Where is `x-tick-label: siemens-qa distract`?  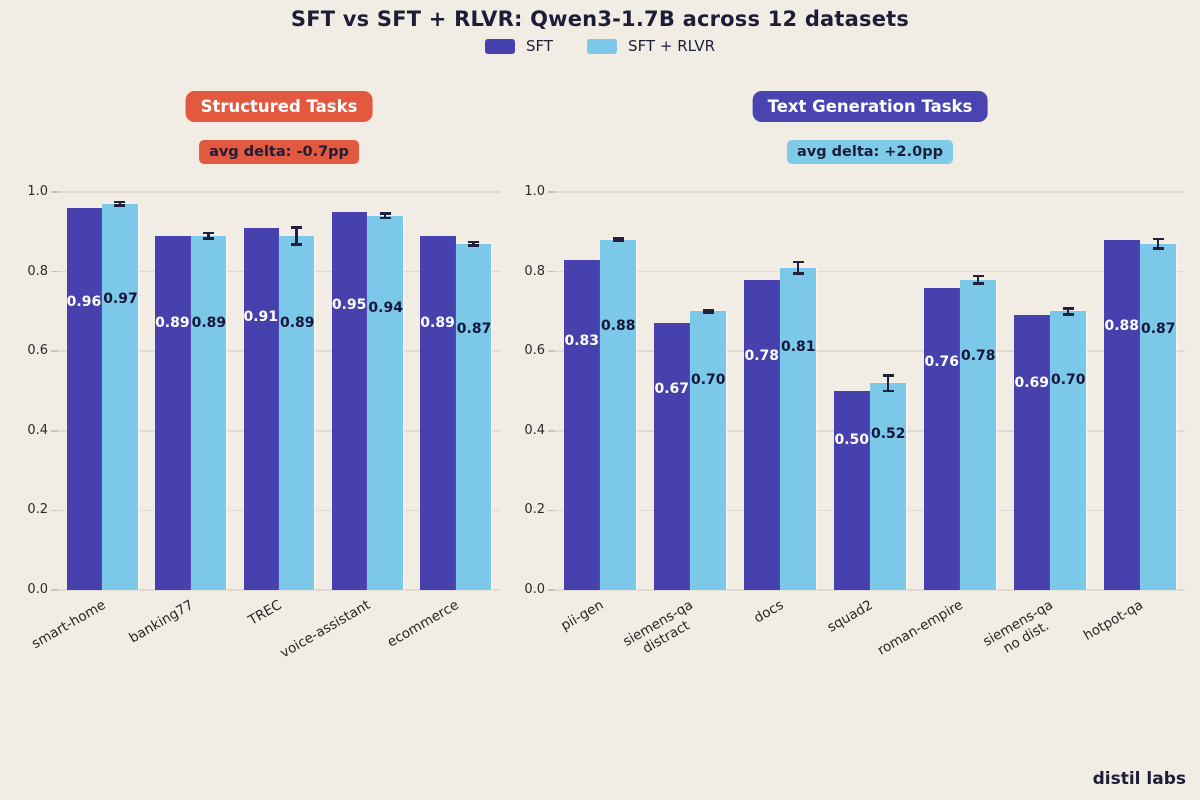 x-tick-label: siemens-qa distract is located at coordinates (658, 627).